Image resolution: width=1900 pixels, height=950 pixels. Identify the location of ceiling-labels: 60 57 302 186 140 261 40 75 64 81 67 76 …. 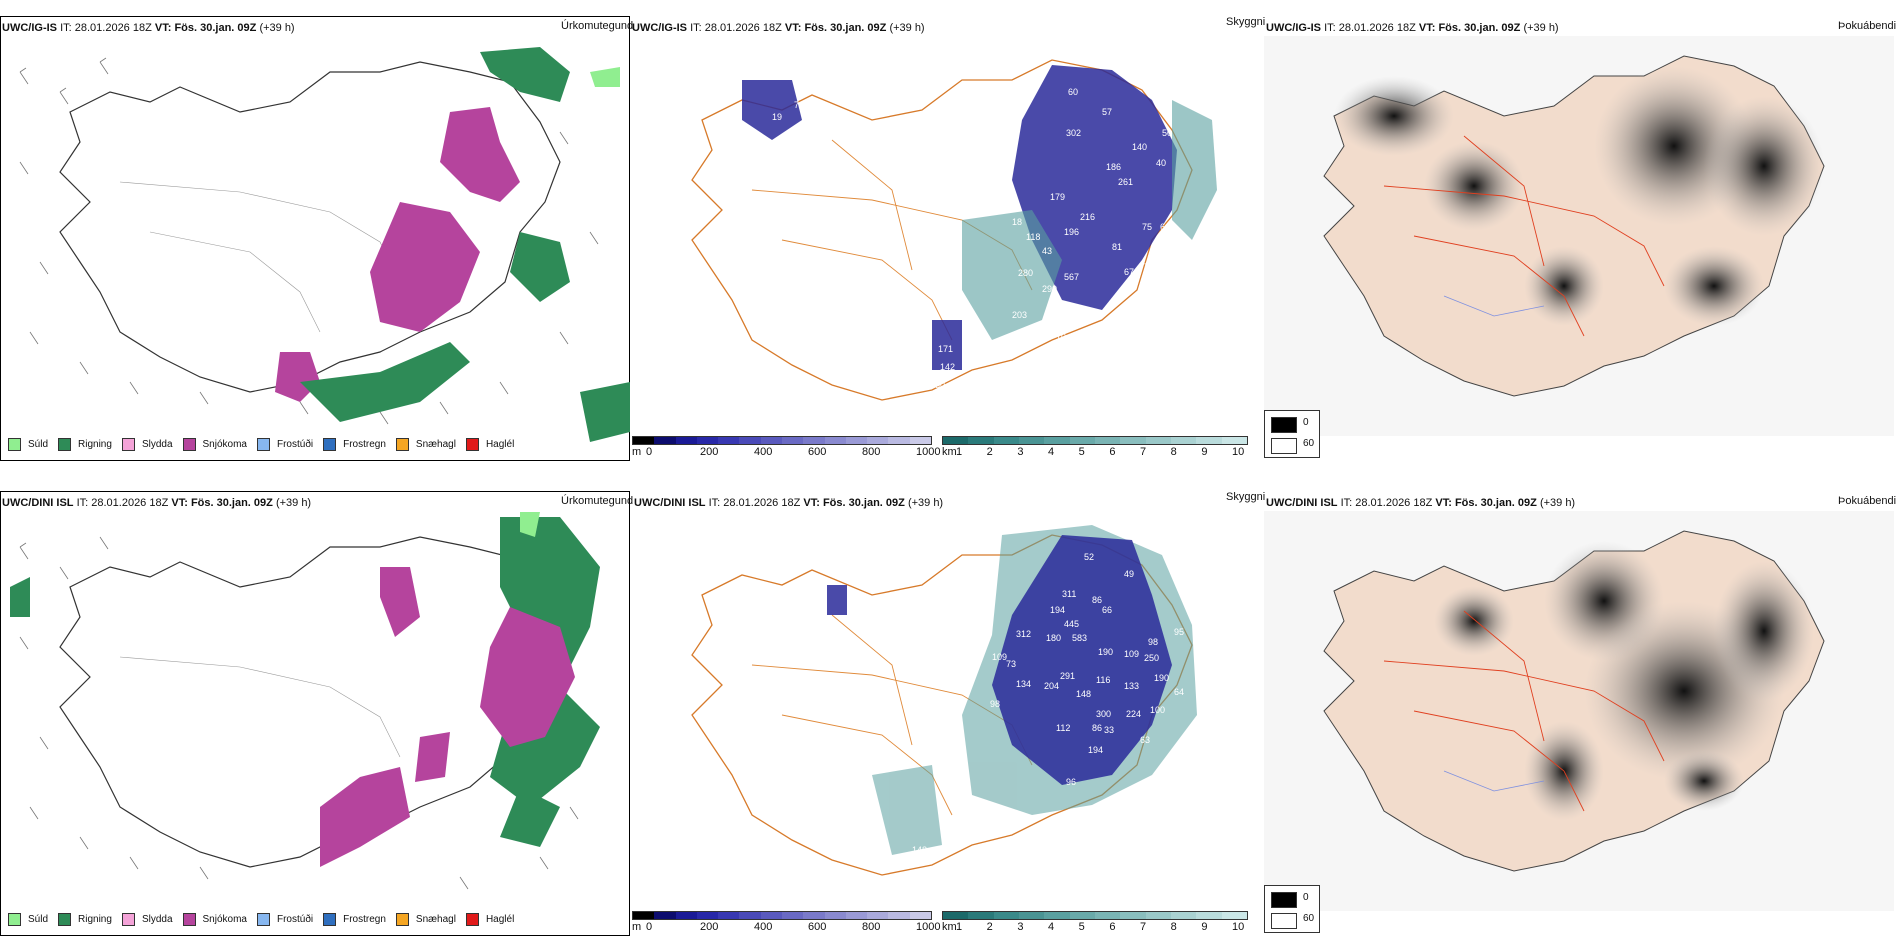
(972, 238).